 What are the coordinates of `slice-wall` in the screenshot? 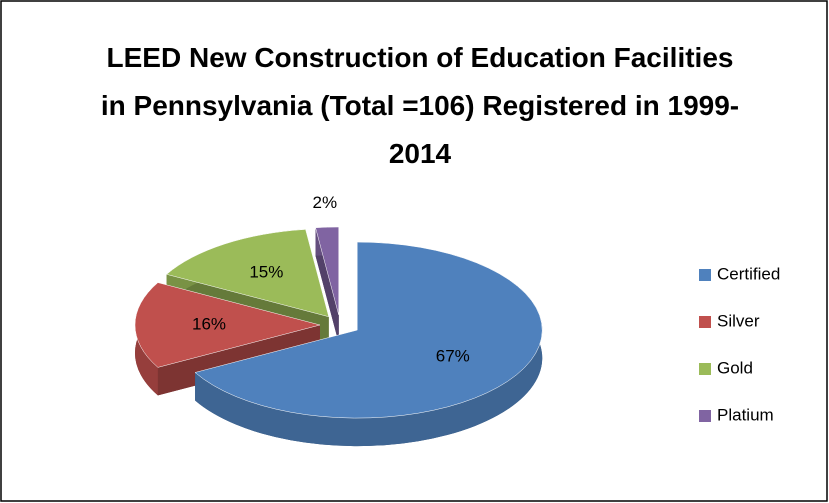 It's located at (327, 285).